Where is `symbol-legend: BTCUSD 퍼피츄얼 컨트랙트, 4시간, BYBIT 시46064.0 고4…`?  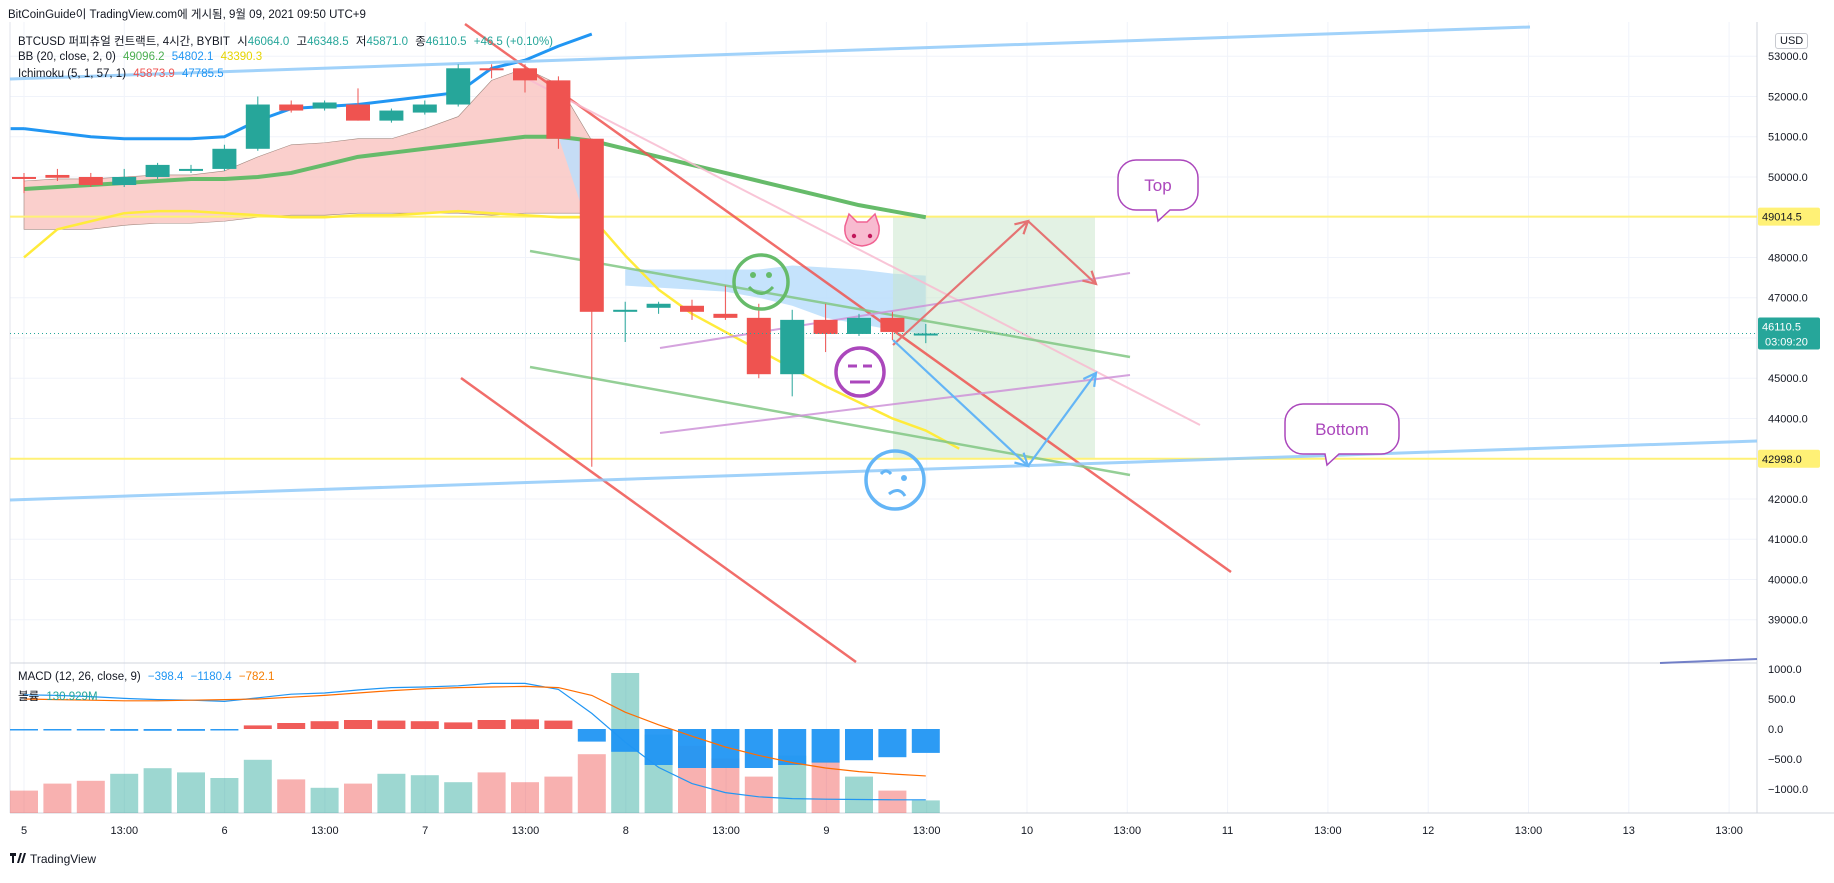 symbol-legend: BTCUSD 퍼피츄얼 컨트랙트, 4시간, BYBIT 시46064.0 고4… is located at coordinates (287, 41).